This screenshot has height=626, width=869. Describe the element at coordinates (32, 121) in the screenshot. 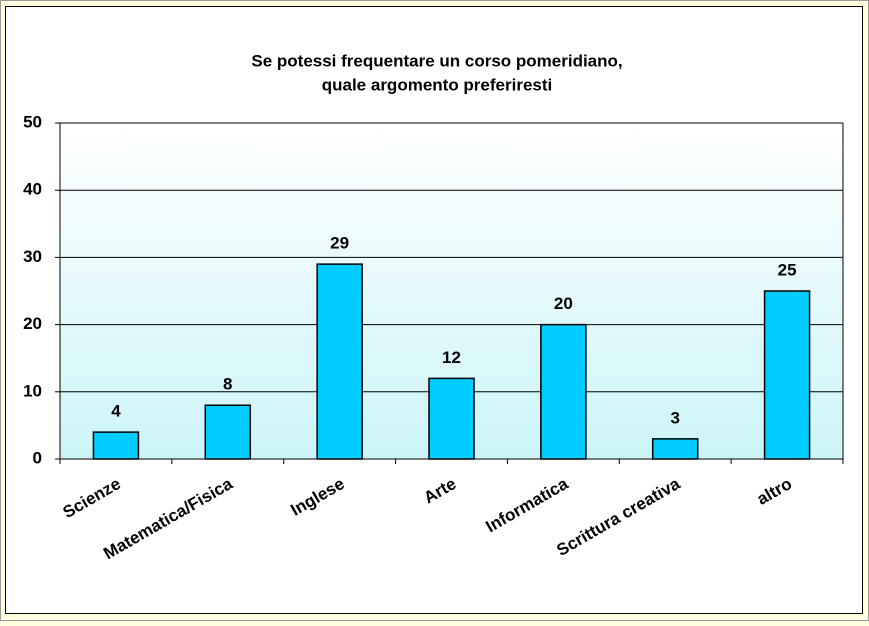

I see `y-tick-label: 50` at that location.